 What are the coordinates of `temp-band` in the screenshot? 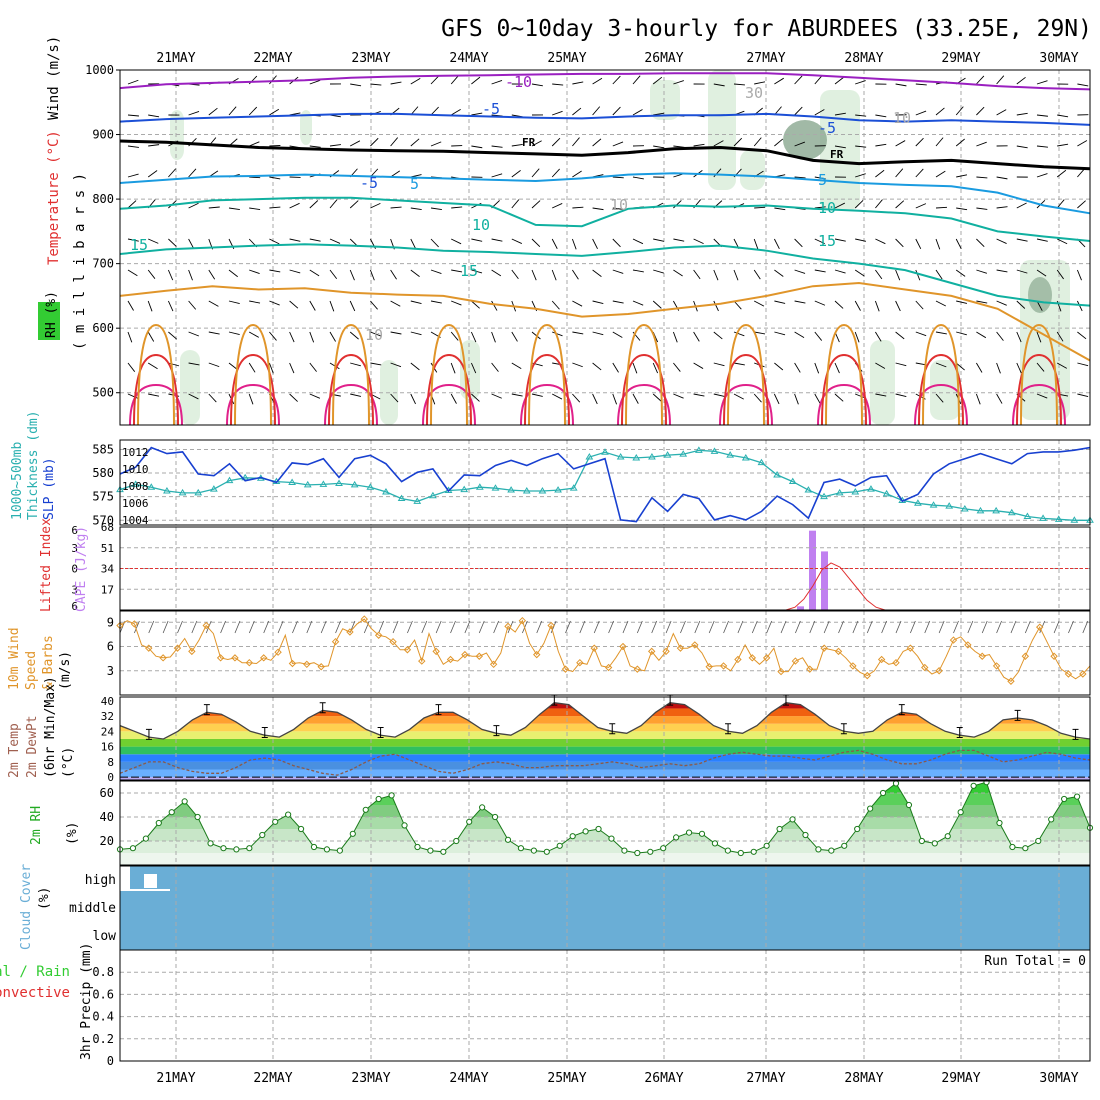 It's located at (605, 765).